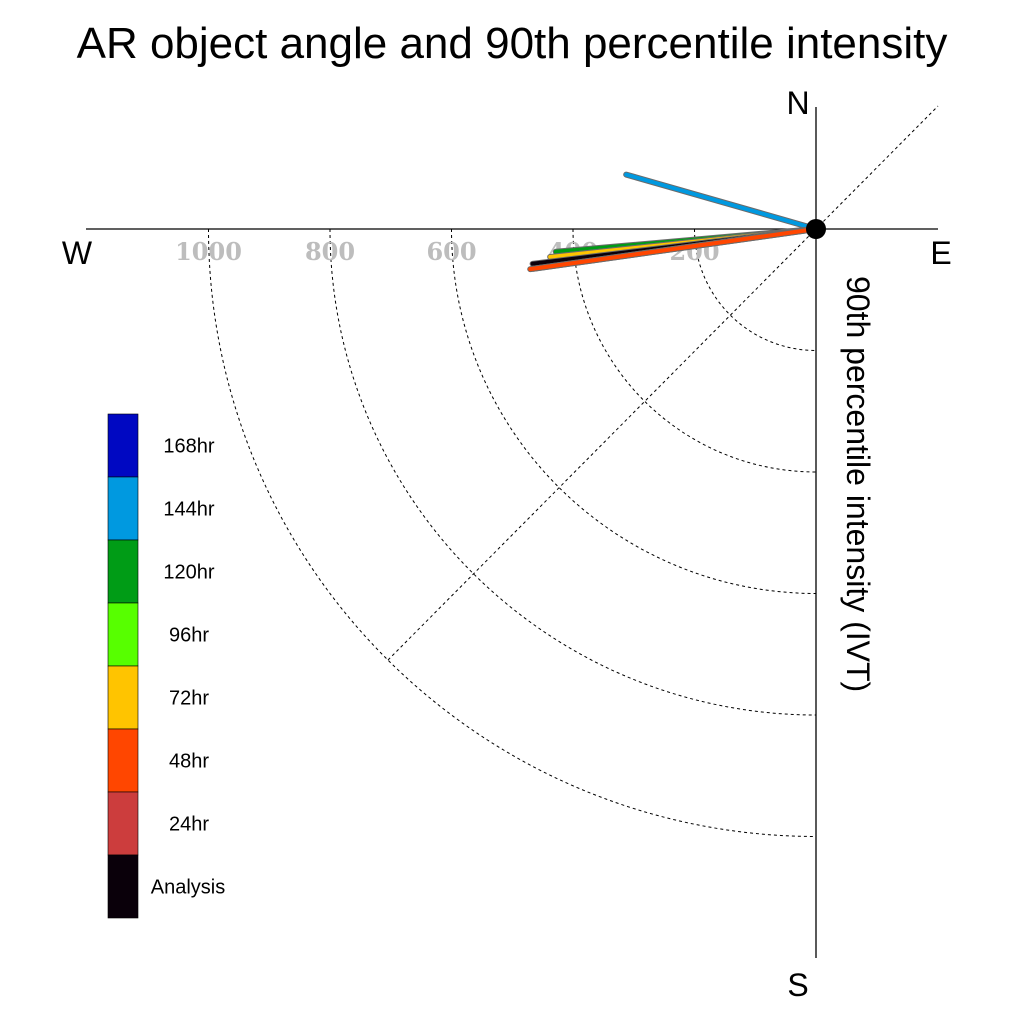 The height and width of the screenshot is (1024, 1024). Describe the element at coordinates (123, 886) in the screenshot. I see `legend-swatch-analysis` at that location.